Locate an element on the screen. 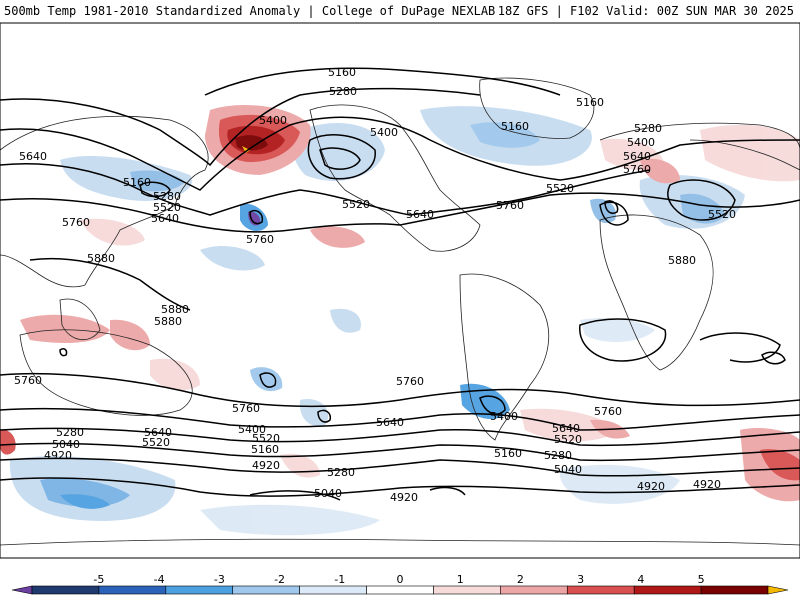 The width and height of the screenshot is (800, 600). colorbar-tick-label: -3 is located at coordinates (219, 579).